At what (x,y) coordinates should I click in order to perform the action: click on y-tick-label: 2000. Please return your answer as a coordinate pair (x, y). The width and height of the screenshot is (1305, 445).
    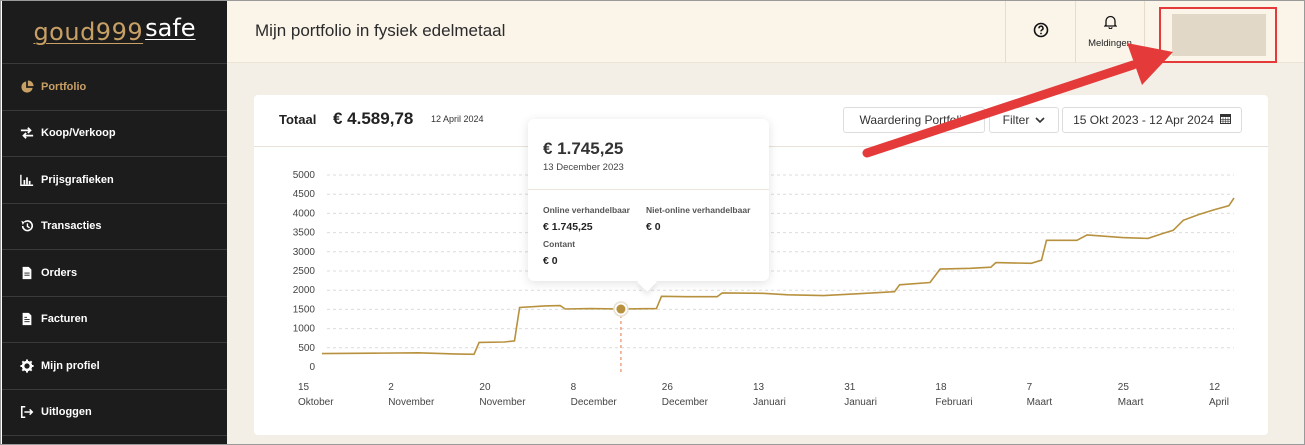
    Looking at the image, I should click on (304, 290).